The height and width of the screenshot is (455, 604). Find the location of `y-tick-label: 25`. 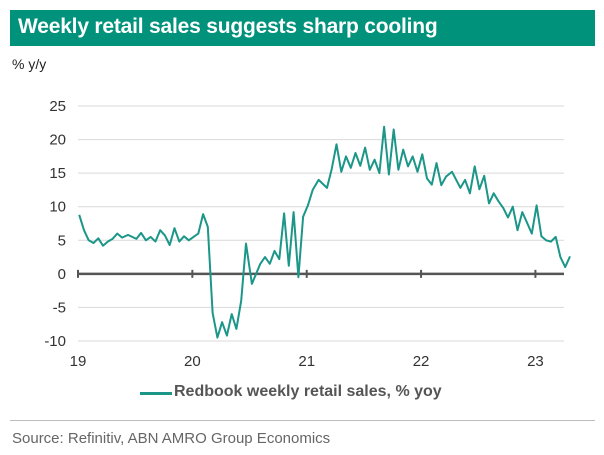

y-tick-label: 25 is located at coordinates (57, 106).